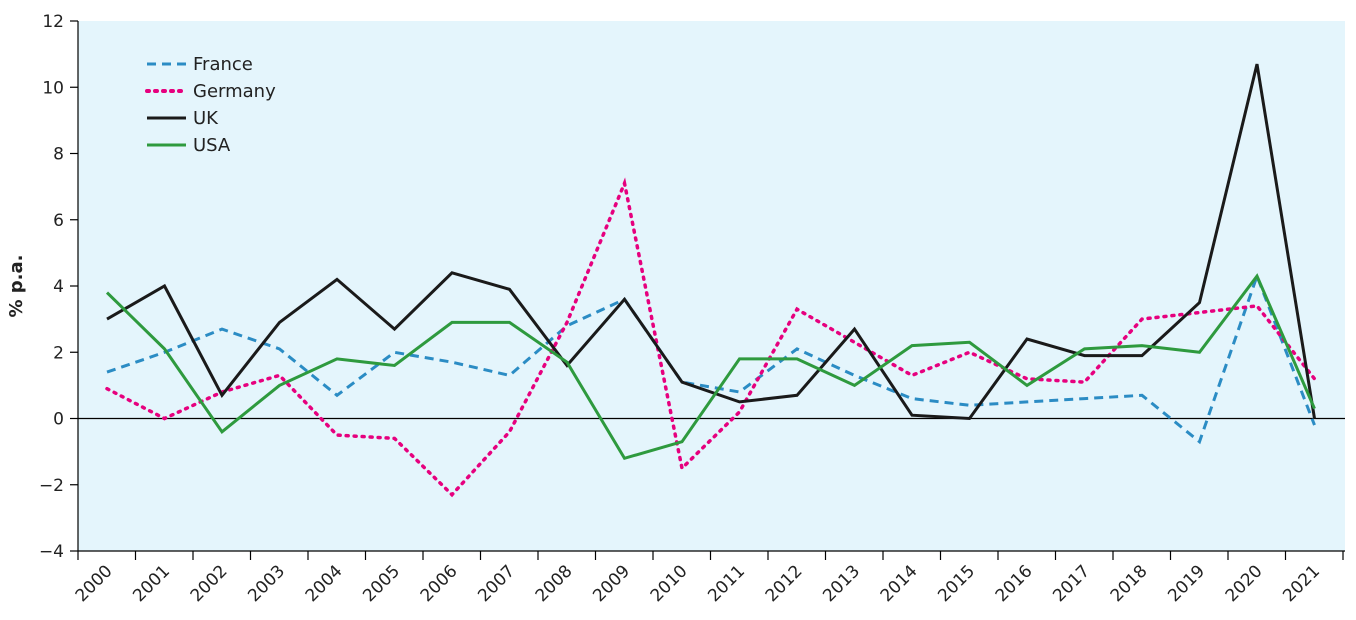 This screenshot has height=620, width=1356. I want to click on x-tick-label: 2015, so click(956, 583).